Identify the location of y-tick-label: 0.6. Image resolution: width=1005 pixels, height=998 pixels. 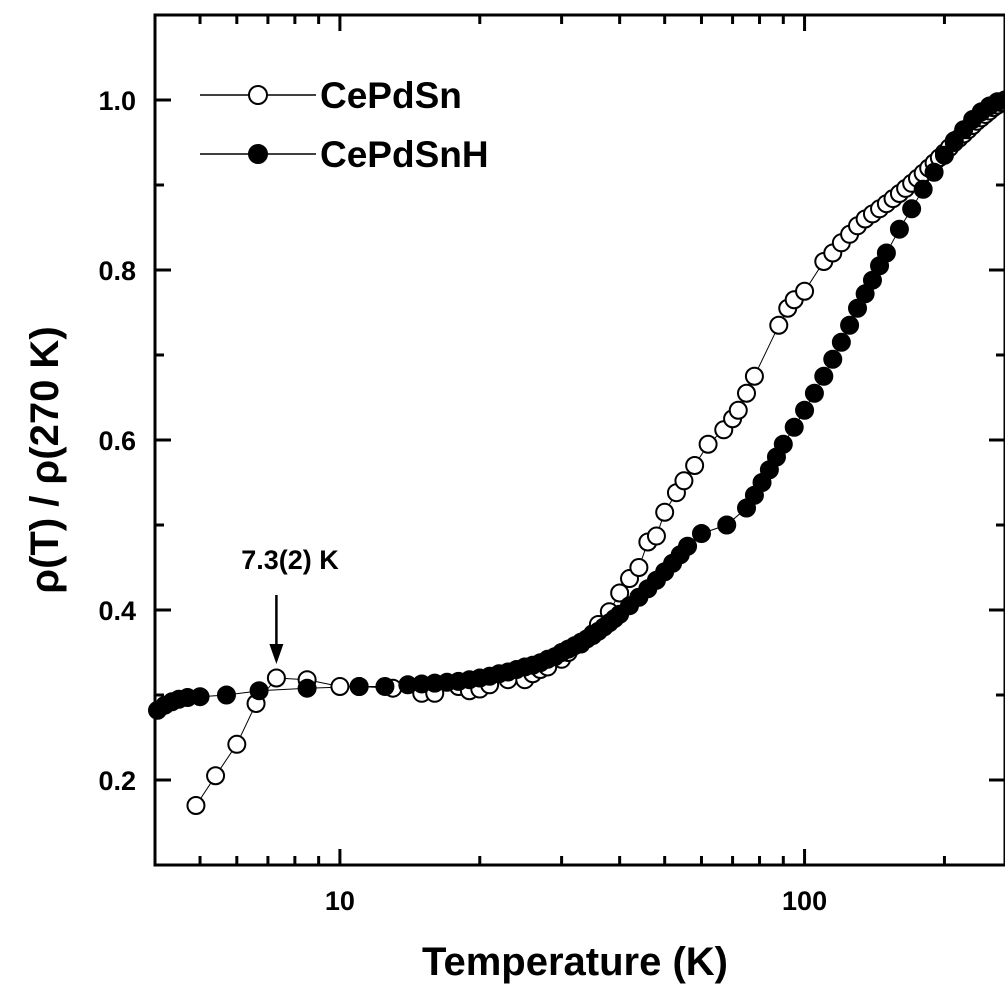
(117, 441).